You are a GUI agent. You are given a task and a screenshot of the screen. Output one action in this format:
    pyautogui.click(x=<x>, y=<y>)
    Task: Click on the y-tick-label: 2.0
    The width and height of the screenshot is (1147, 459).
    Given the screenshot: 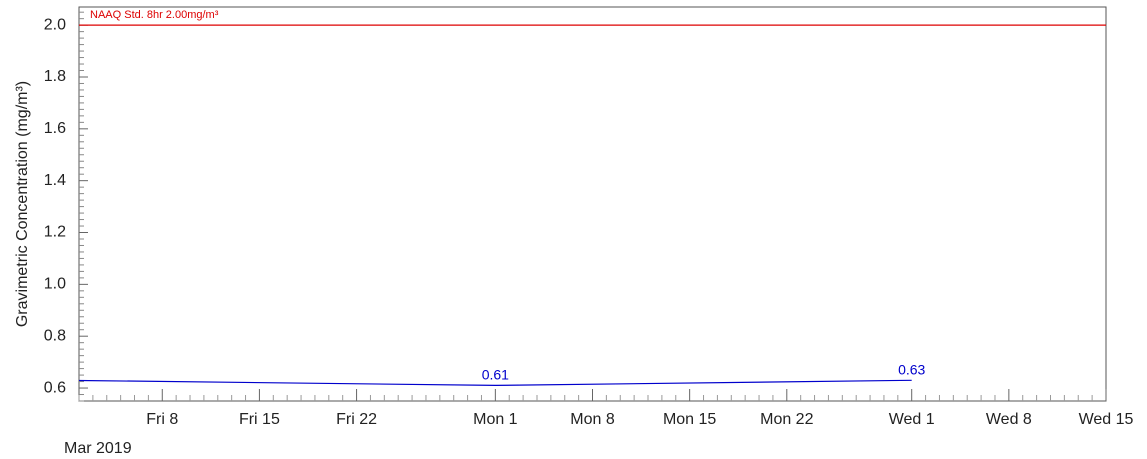 What is the action you would take?
    pyautogui.click(x=55, y=24)
    